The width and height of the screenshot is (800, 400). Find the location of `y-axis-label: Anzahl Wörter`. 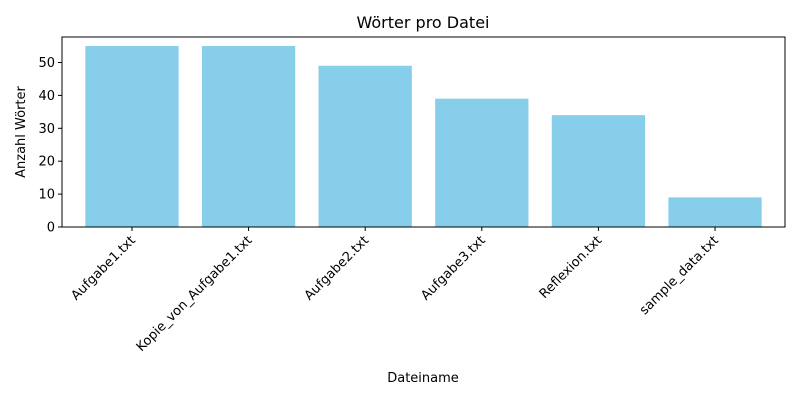

y-axis-label: Anzahl Wörter is located at coordinates (21, 131).